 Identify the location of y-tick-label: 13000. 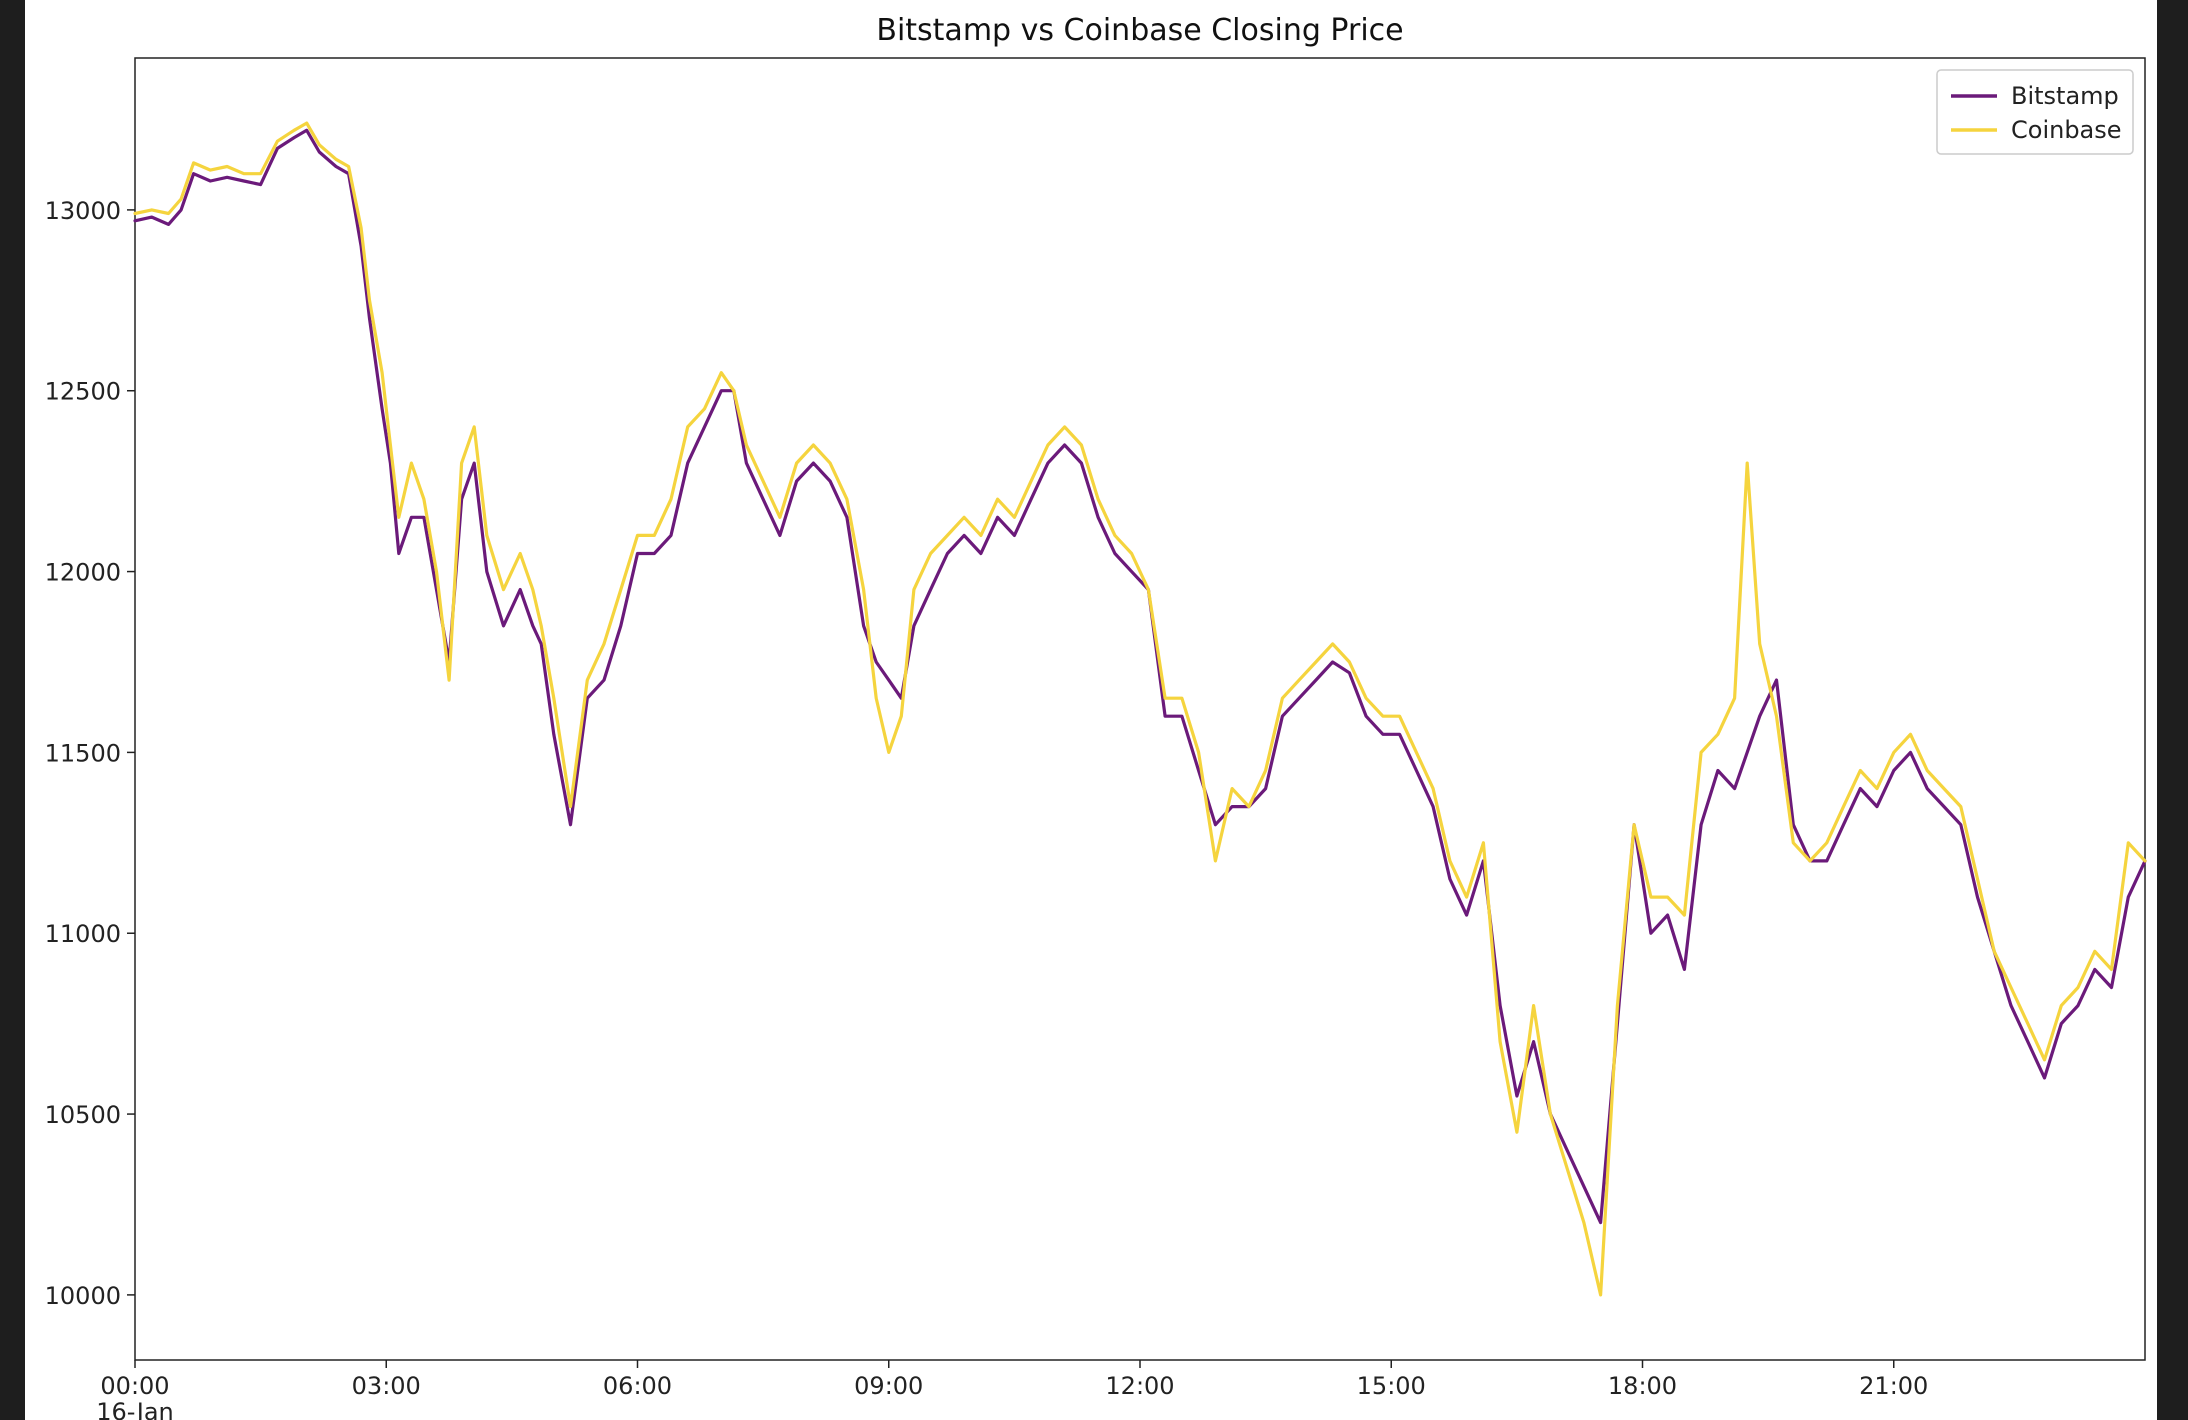
(83, 211).